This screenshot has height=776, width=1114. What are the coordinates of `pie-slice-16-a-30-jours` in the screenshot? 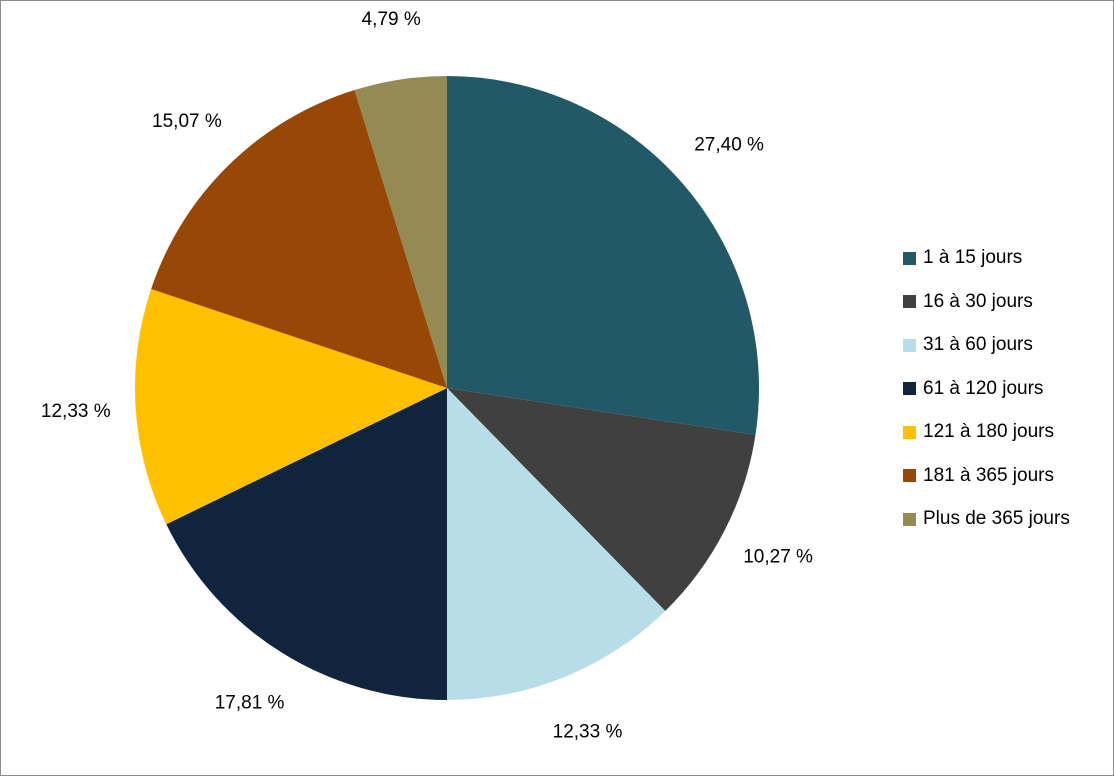 It's located at (601, 499).